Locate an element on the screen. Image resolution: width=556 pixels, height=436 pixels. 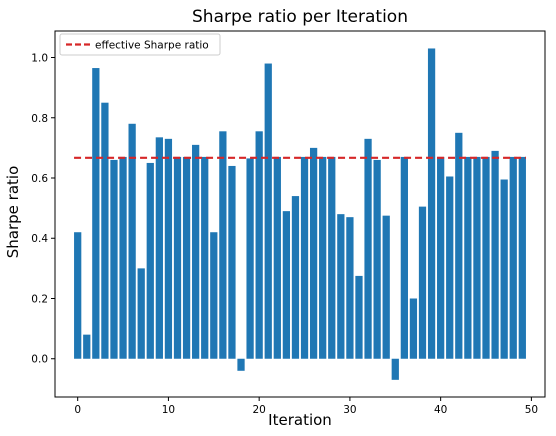
x-tick-label: 50 is located at coordinates (531, 410).